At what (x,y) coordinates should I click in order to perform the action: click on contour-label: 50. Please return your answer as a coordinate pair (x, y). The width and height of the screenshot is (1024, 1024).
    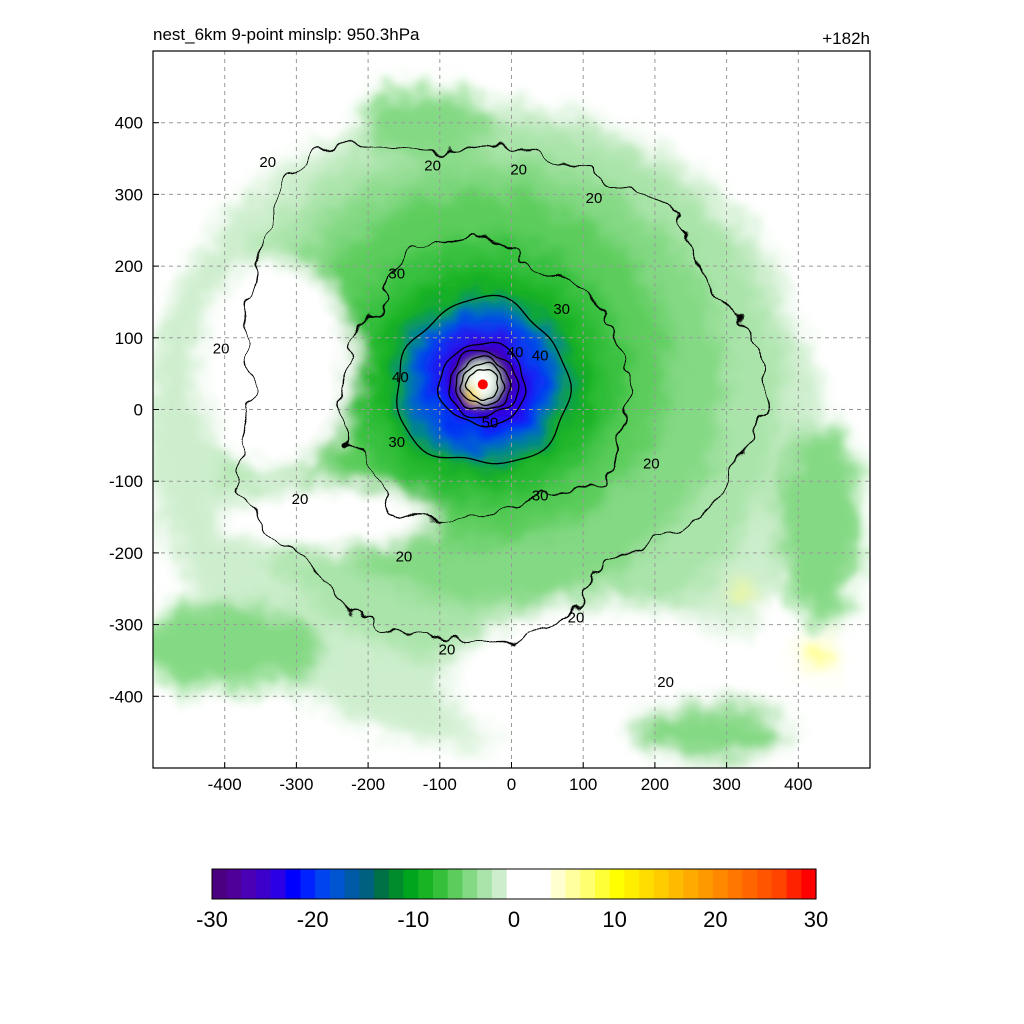
    Looking at the image, I should click on (490, 422).